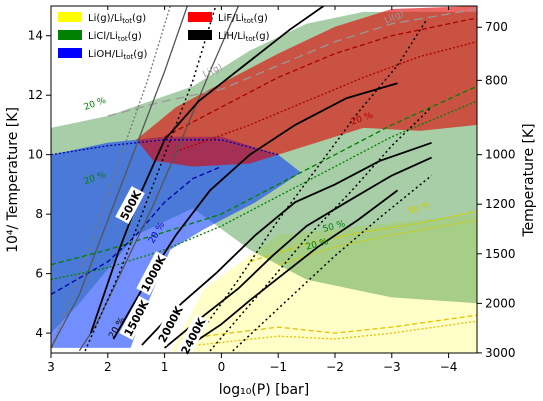 This screenshot has width=543, height=401. I want to click on y2-tick-label-4: 1500, so click(500, 254).